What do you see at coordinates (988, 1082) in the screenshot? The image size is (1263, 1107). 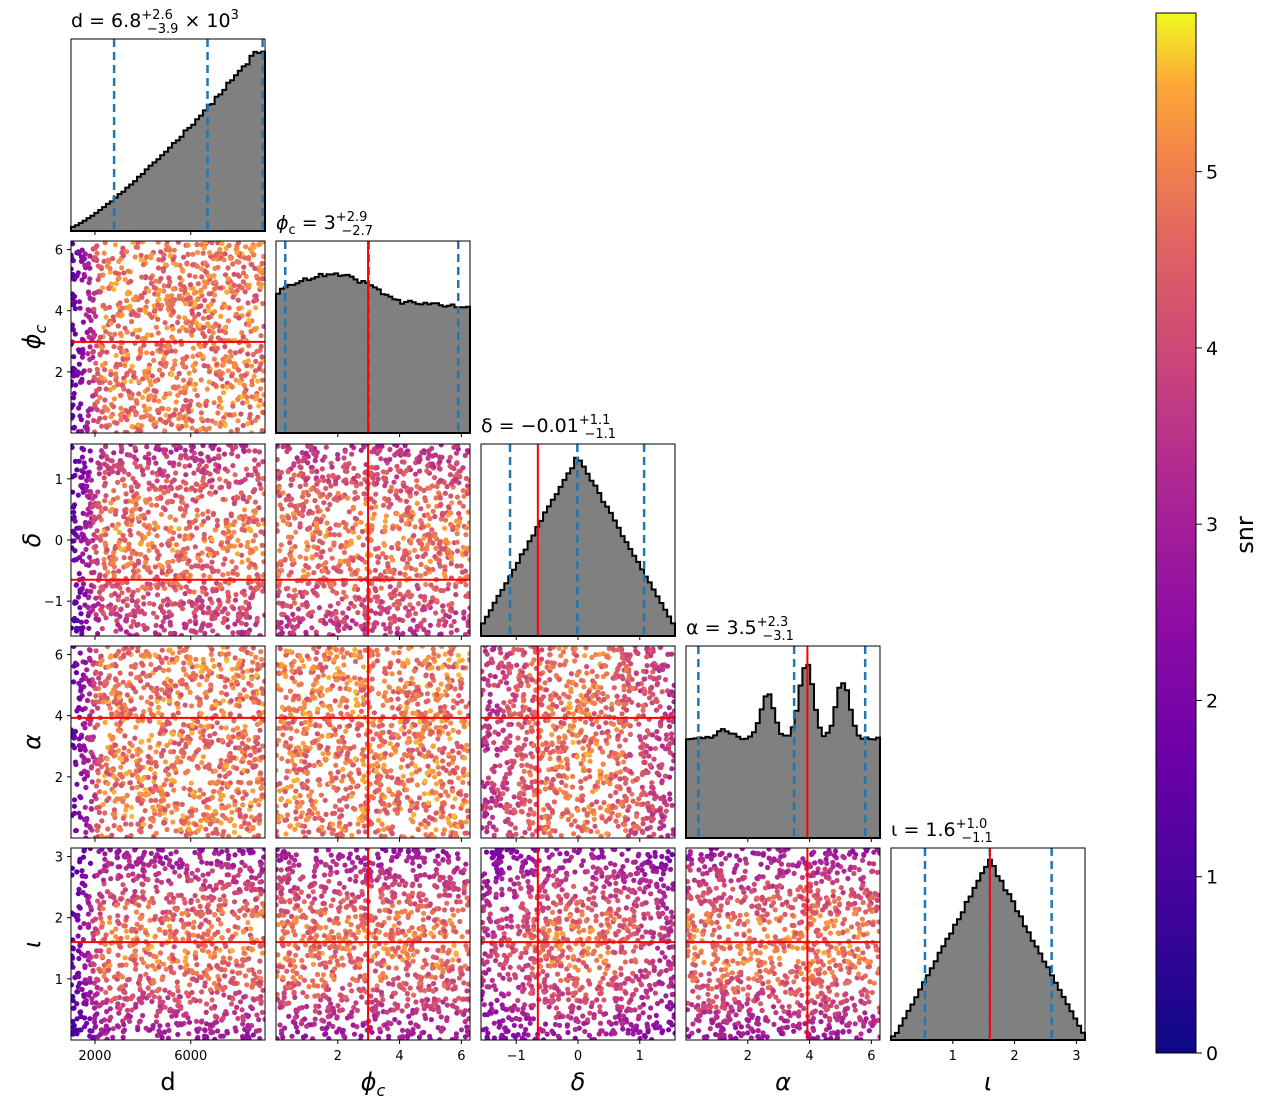 I see `xlabel-iota: ι` at bounding box center [988, 1082].